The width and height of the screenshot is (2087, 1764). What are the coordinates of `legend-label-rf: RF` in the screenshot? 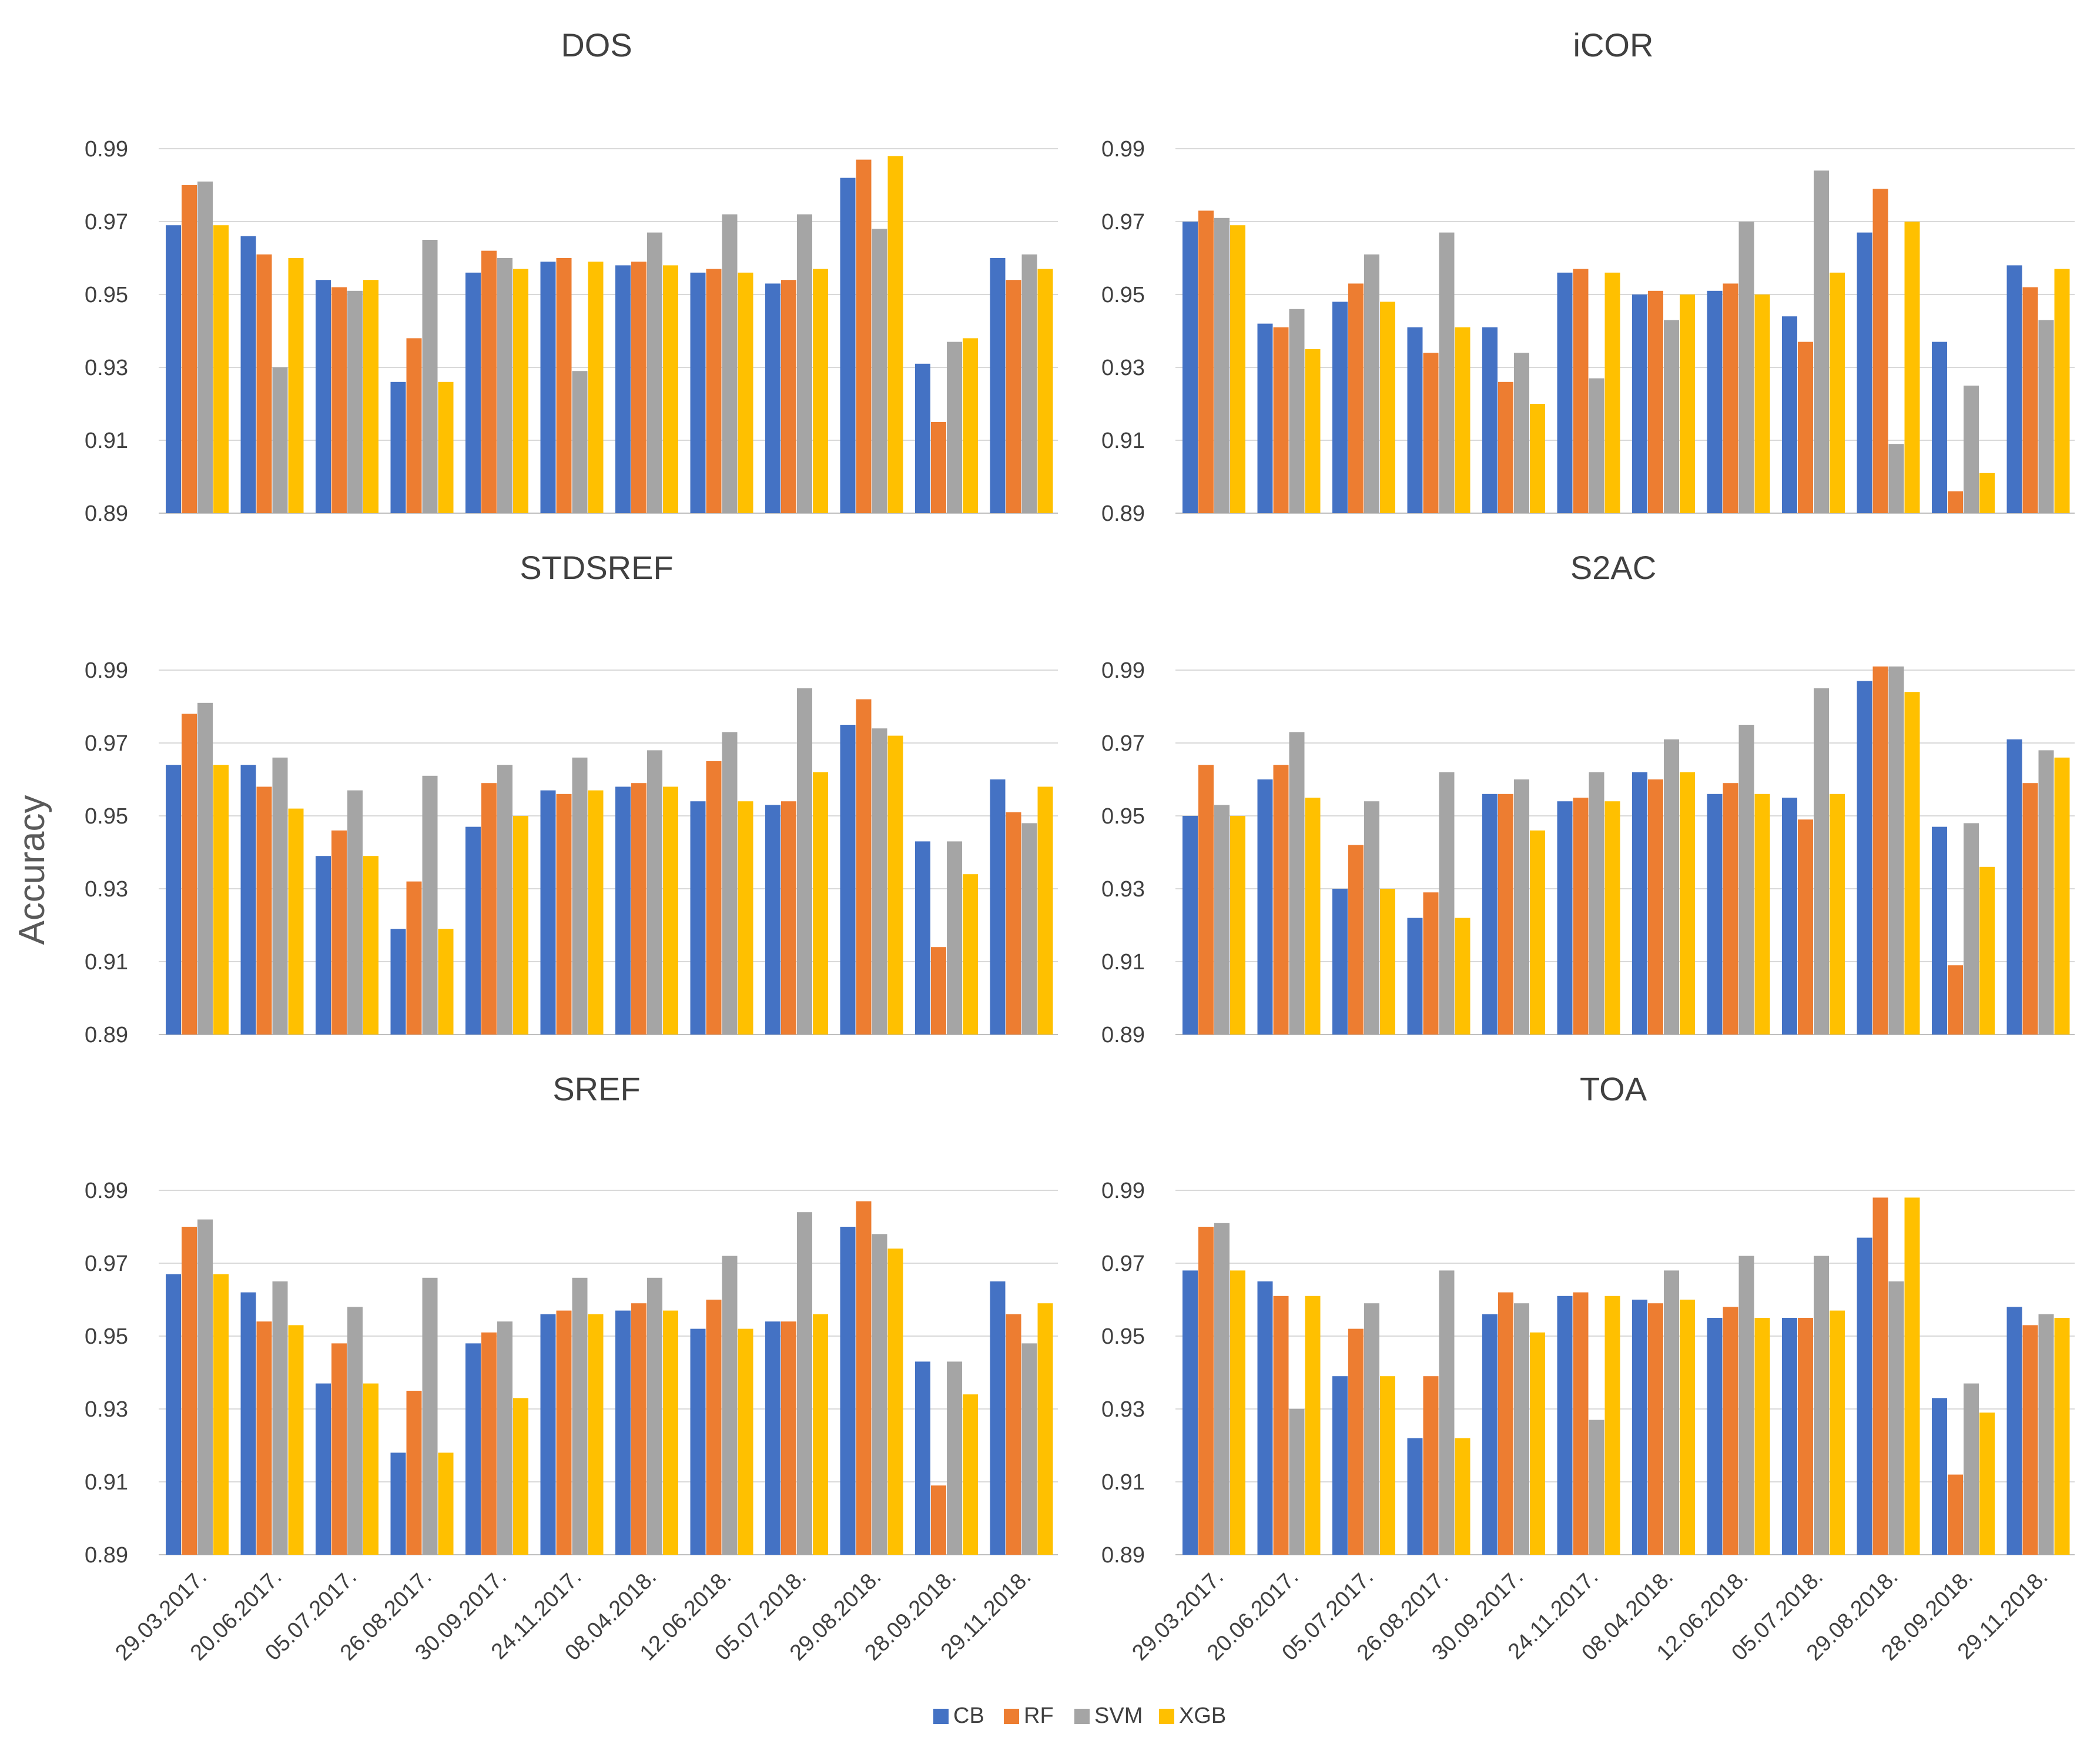 It's located at (1039, 1715).